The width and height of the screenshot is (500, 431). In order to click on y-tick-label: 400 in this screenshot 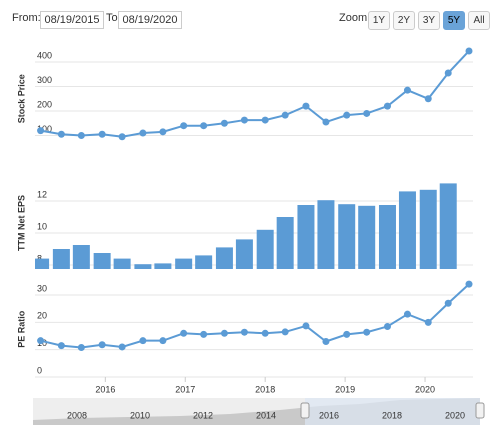, I will do `click(44, 55)`.